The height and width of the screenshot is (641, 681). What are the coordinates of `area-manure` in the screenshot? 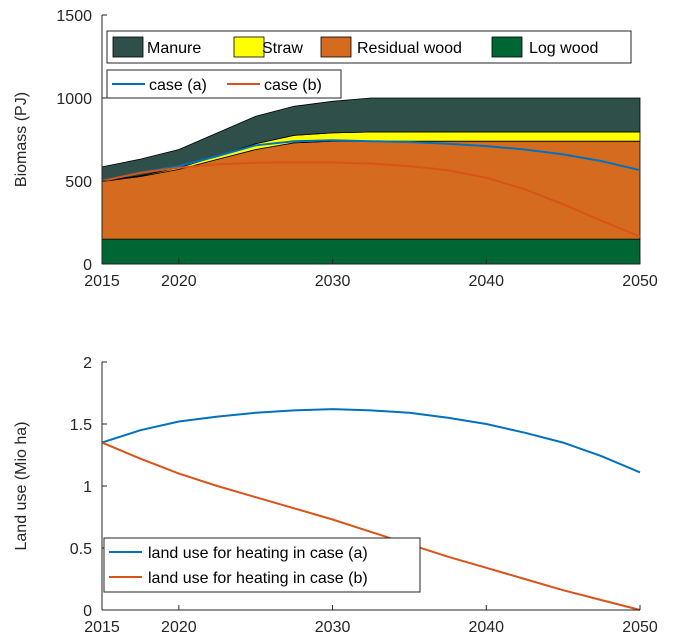 It's located at (371, 139).